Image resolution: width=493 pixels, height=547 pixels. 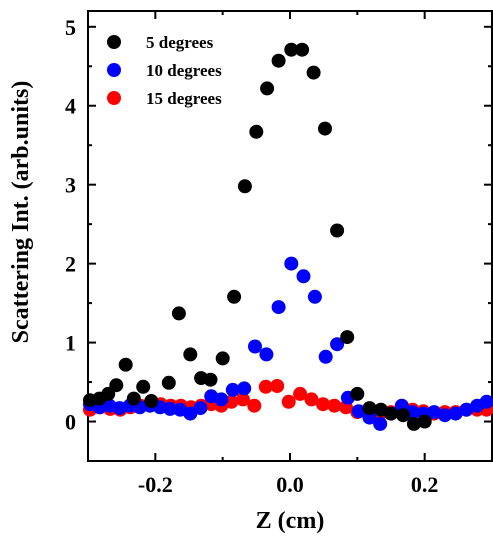 What do you see at coordinates (70, 264) in the screenshot?
I see `y-tick-label: 2` at bounding box center [70, 264].